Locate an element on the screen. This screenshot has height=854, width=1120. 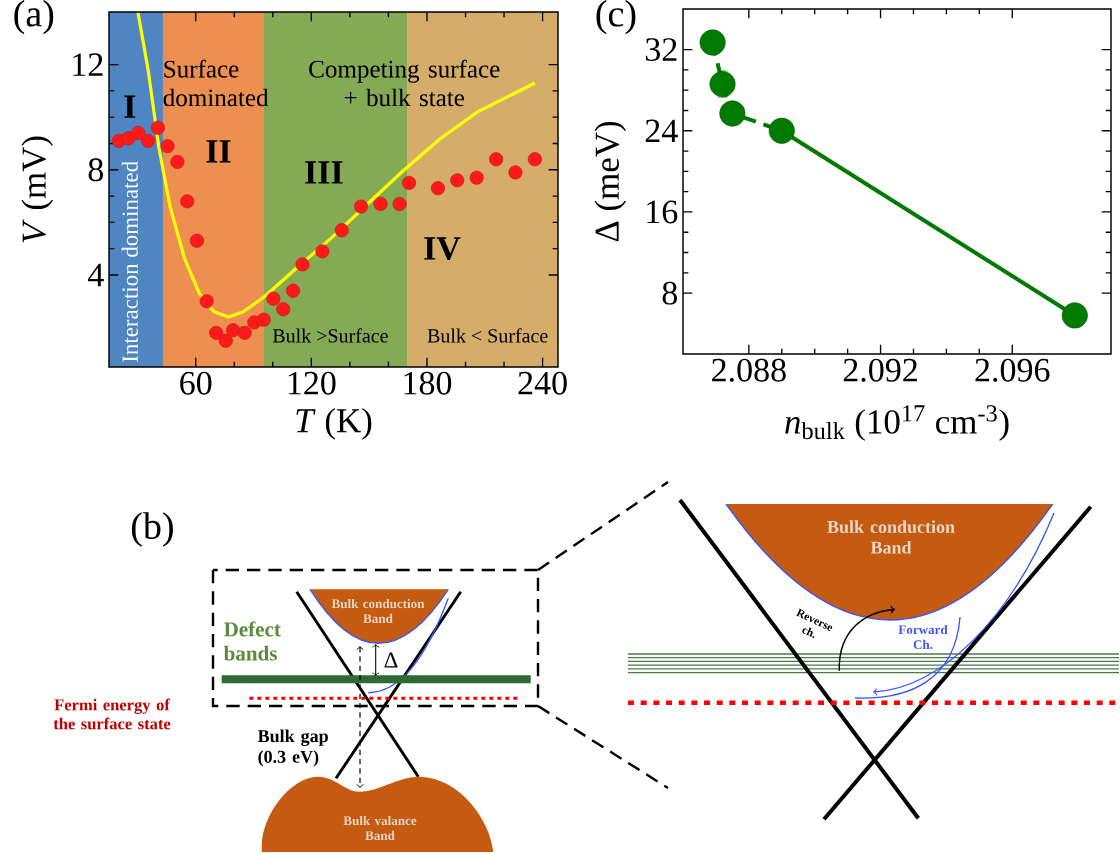
y-tick-label: 32 is located at coordinates (661, 50).